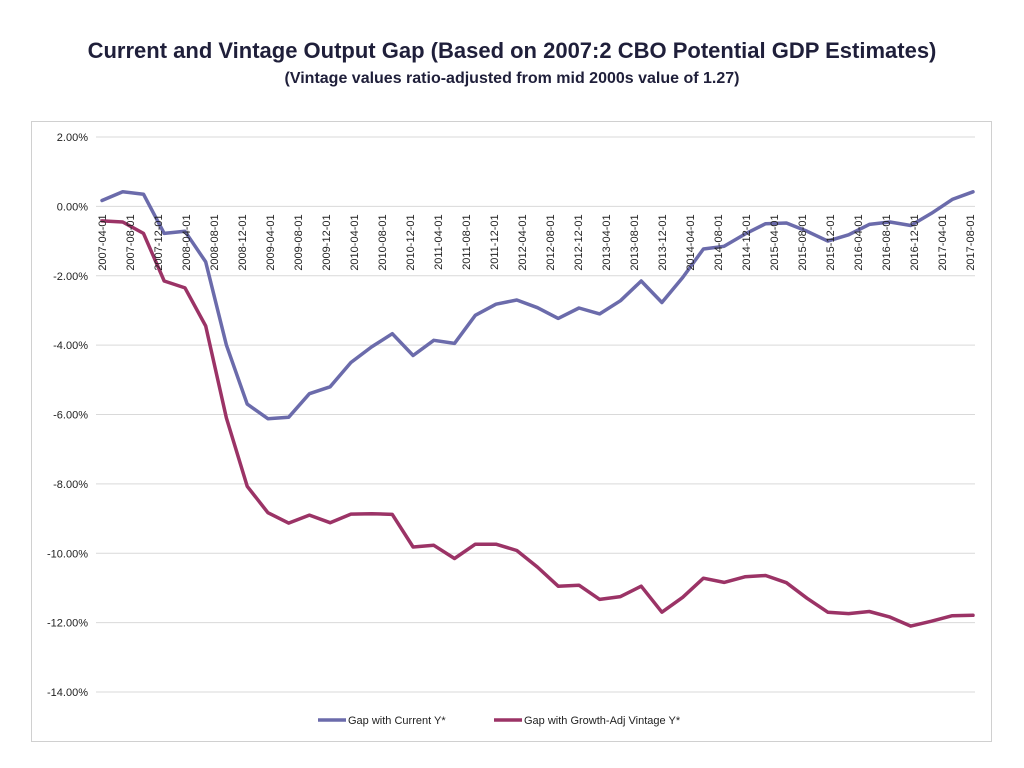 This screenshot has width=1024, height=768. What do you see at coordinates (72, 207) in the screenshot?
I see `y-tick-label: 0.00%` at bounding box center [72, 207].